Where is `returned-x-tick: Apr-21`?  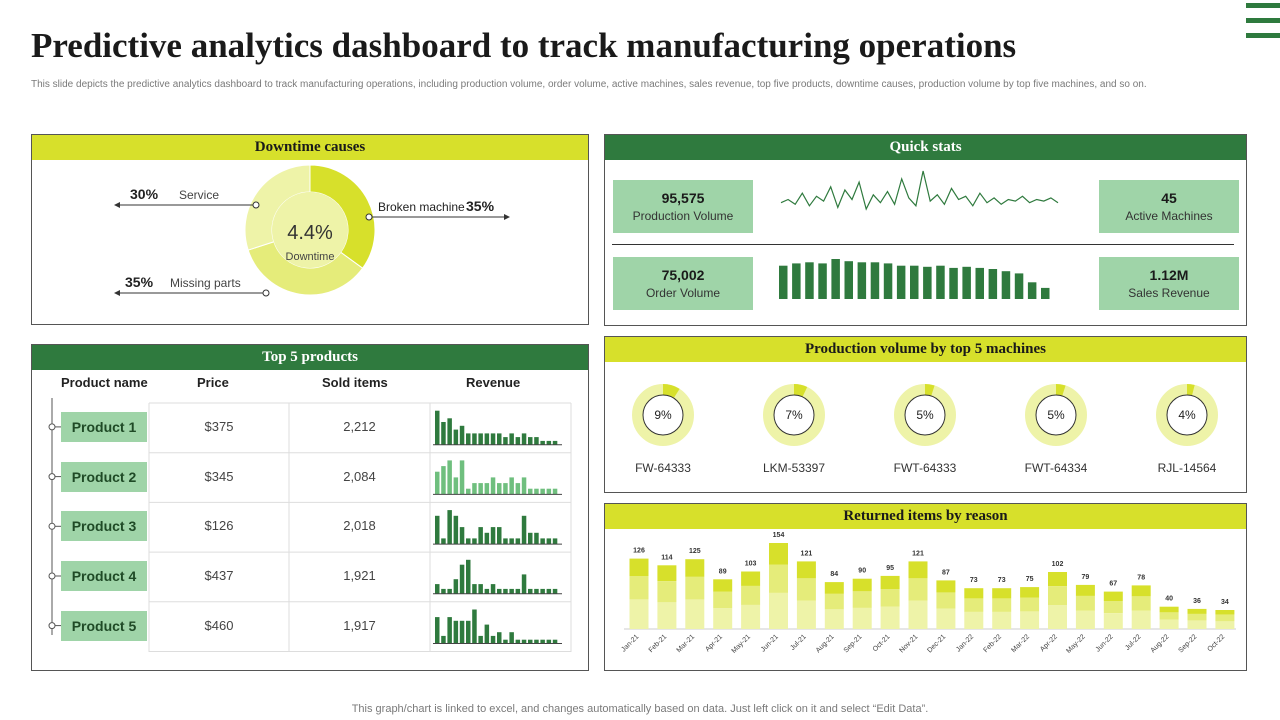 returned-x-tick: Apr-21 is located at coordinates (714, 643).